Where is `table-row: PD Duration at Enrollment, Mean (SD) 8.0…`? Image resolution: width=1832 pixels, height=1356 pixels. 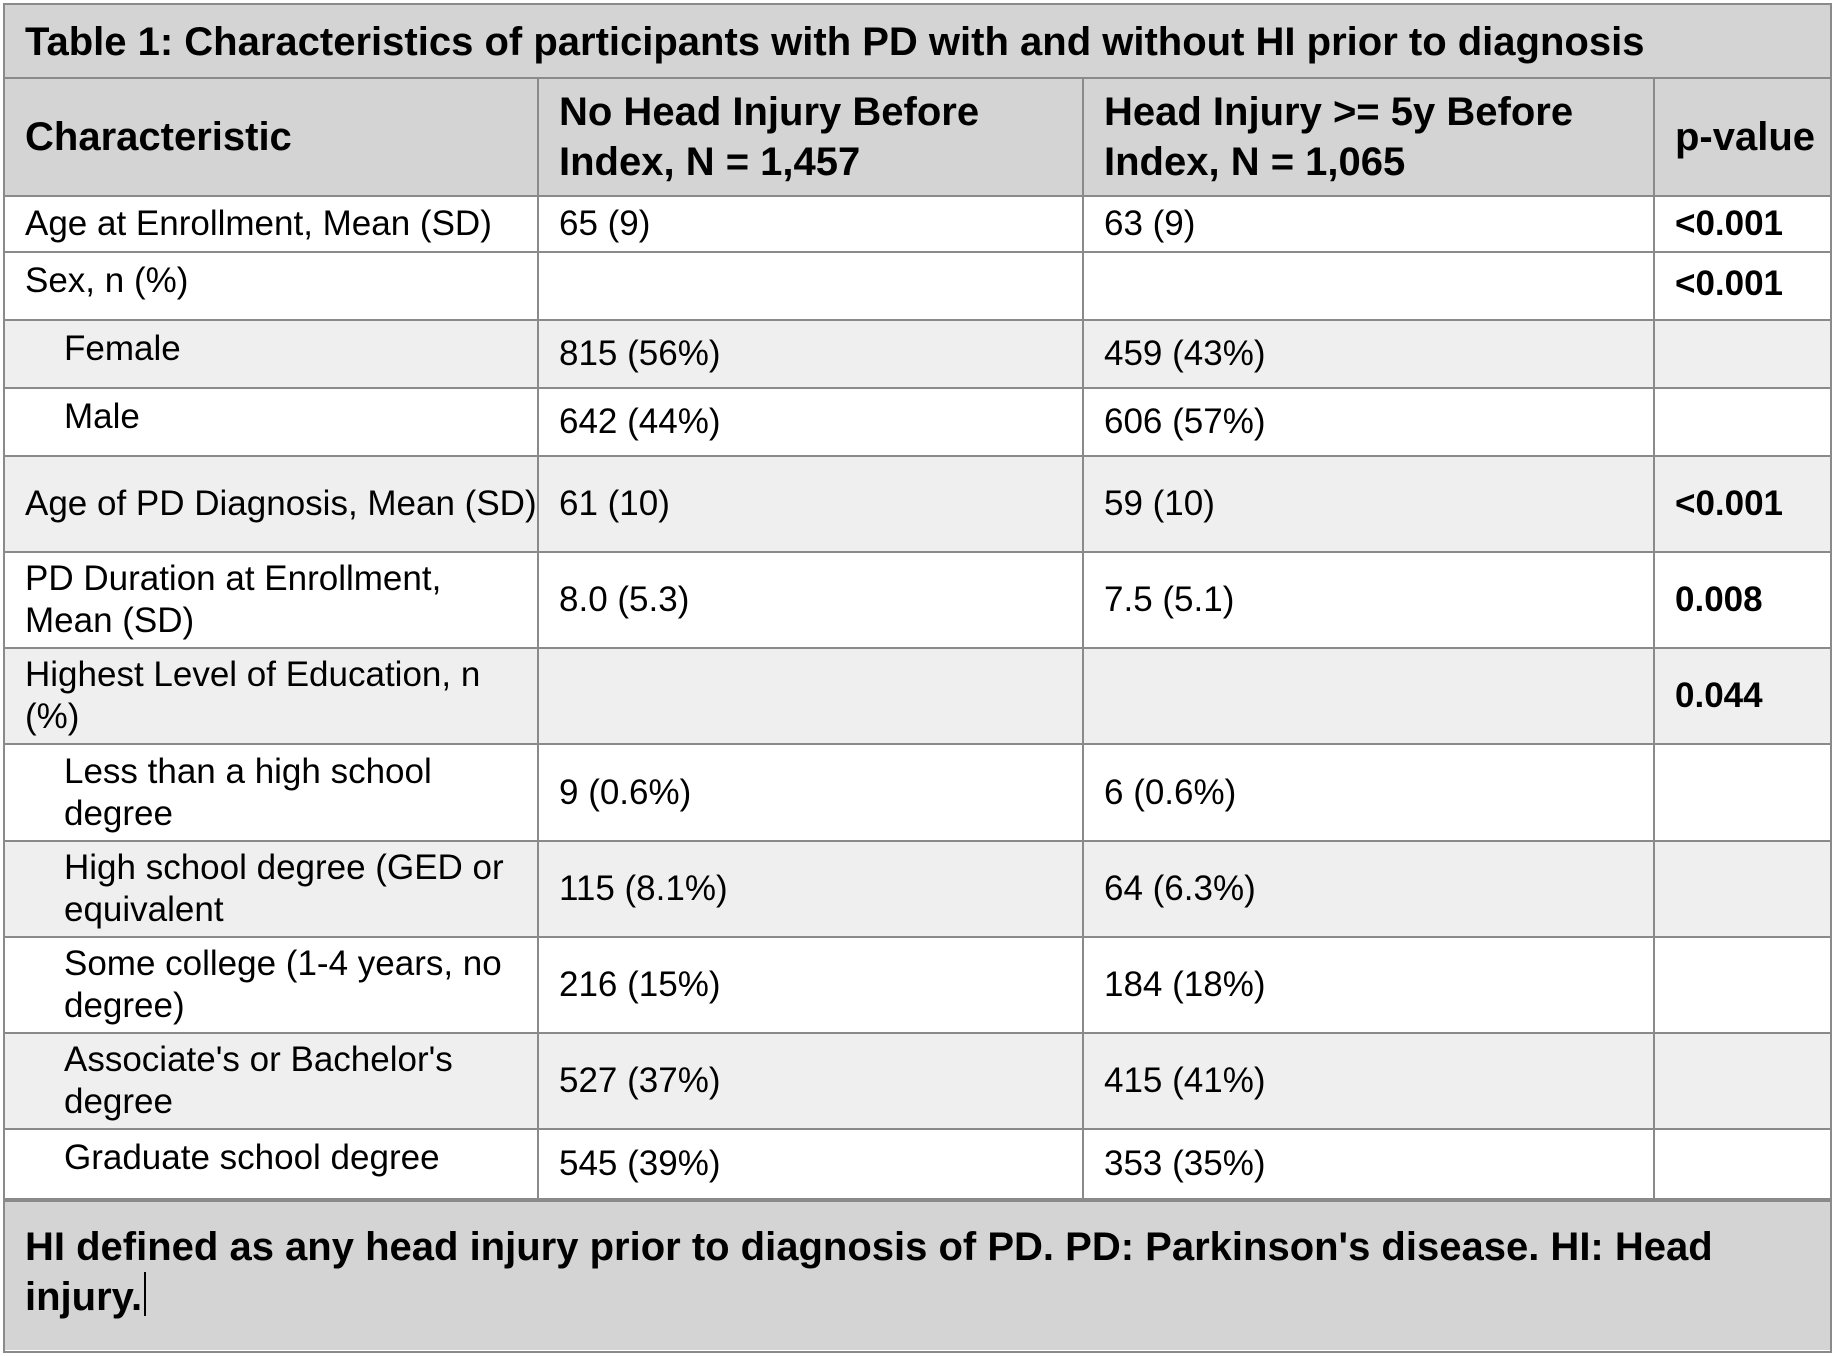
table-row: PD Duration at Enrollment, Mean (SD) 8.0… is located at coordinates (917, 600).